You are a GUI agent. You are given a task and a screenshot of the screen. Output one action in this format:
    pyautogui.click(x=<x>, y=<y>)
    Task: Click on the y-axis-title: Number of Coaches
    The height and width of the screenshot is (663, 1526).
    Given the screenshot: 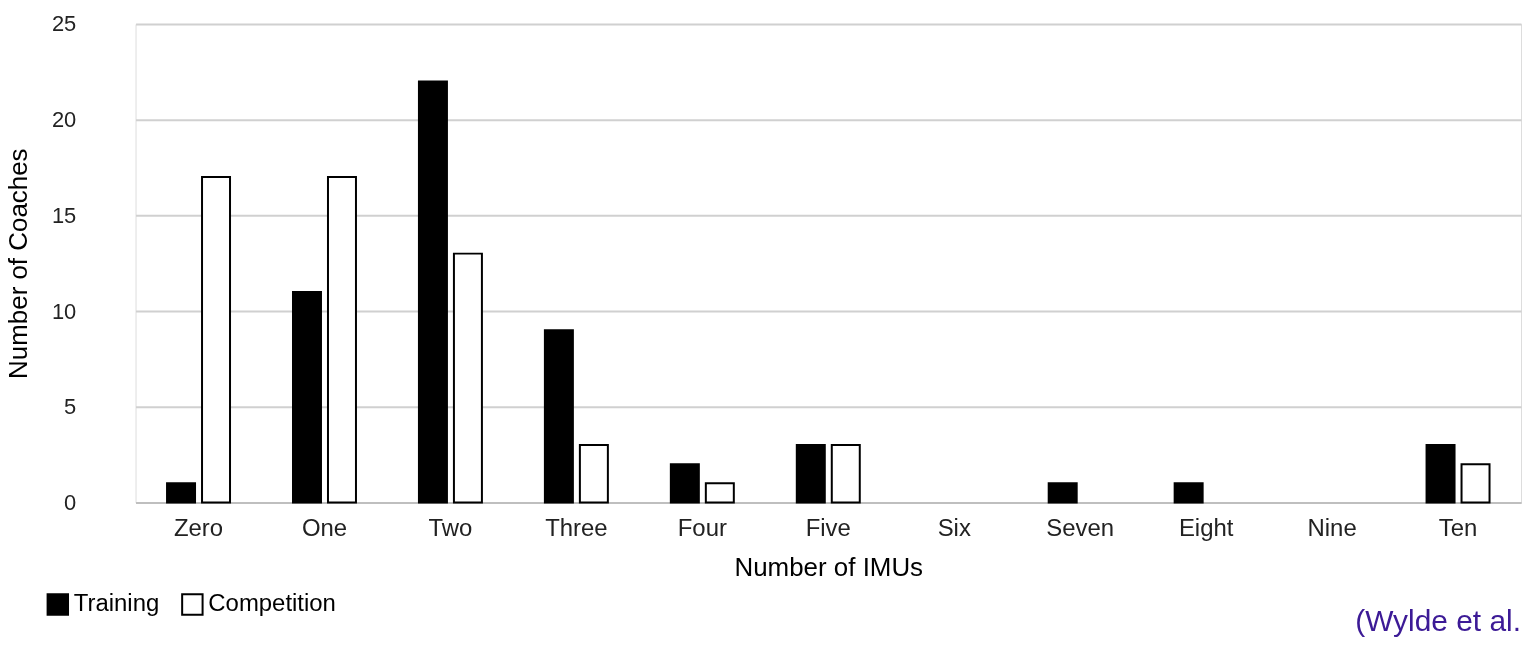 What is the action you would take?
    pyautogui.click(x=17, y=263)
    